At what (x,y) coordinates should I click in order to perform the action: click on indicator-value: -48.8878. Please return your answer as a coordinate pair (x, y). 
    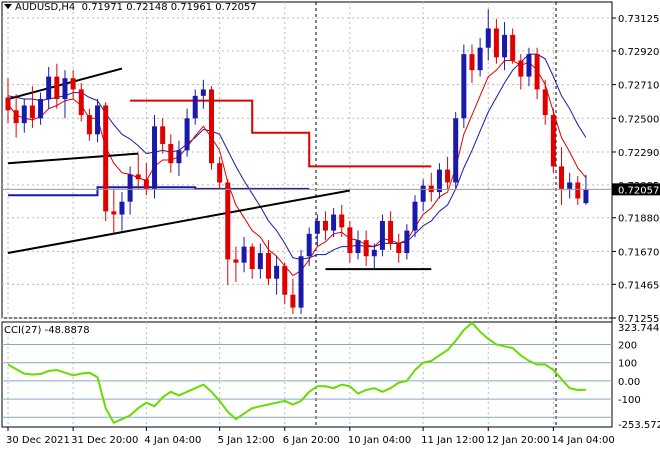
    Looking at the image, I should click on (67, 330).